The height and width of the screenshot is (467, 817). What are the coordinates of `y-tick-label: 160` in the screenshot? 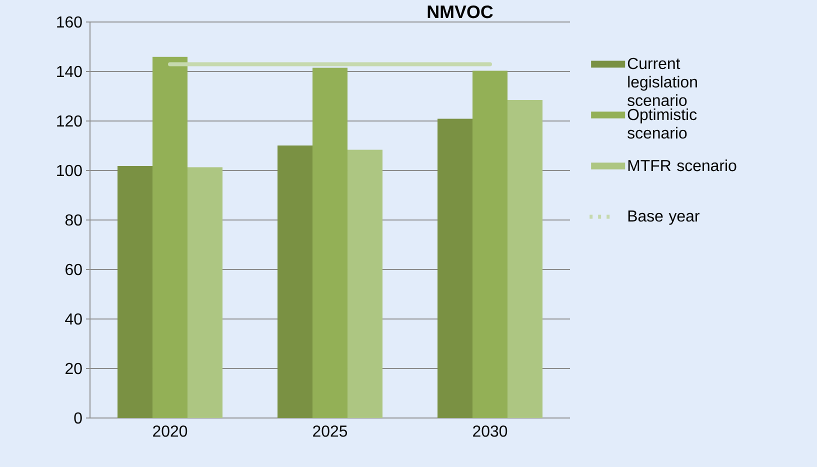 It's located at (69, 22).